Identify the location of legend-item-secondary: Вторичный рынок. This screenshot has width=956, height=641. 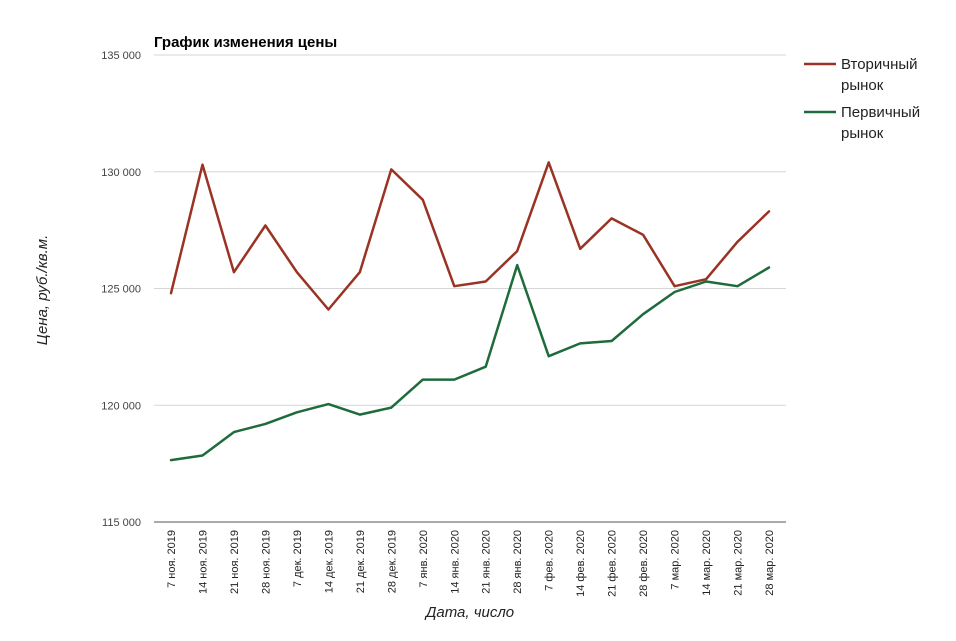
(861, 75).